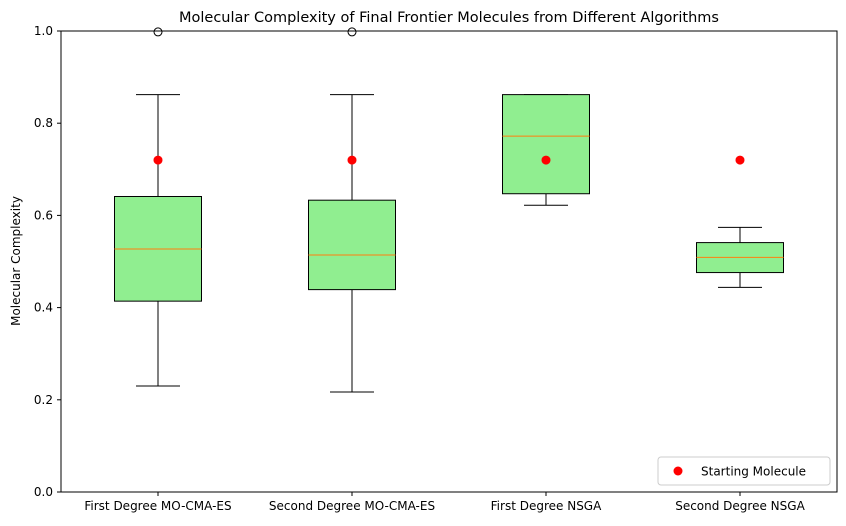 This screenshot has width=846, height=526. I want to click on legend-marker, so click(678, 471).